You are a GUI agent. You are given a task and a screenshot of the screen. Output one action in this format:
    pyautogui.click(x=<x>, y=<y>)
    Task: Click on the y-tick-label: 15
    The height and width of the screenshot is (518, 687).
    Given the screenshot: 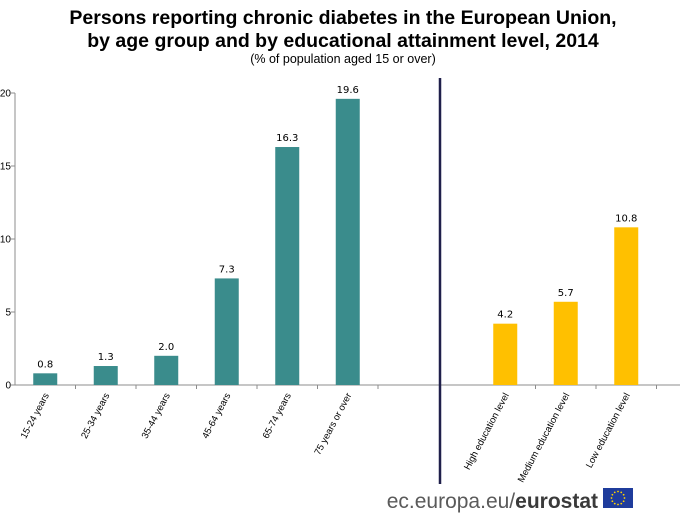 What is the action you would take?
    pyautogui.click(x=5, y=167)
    